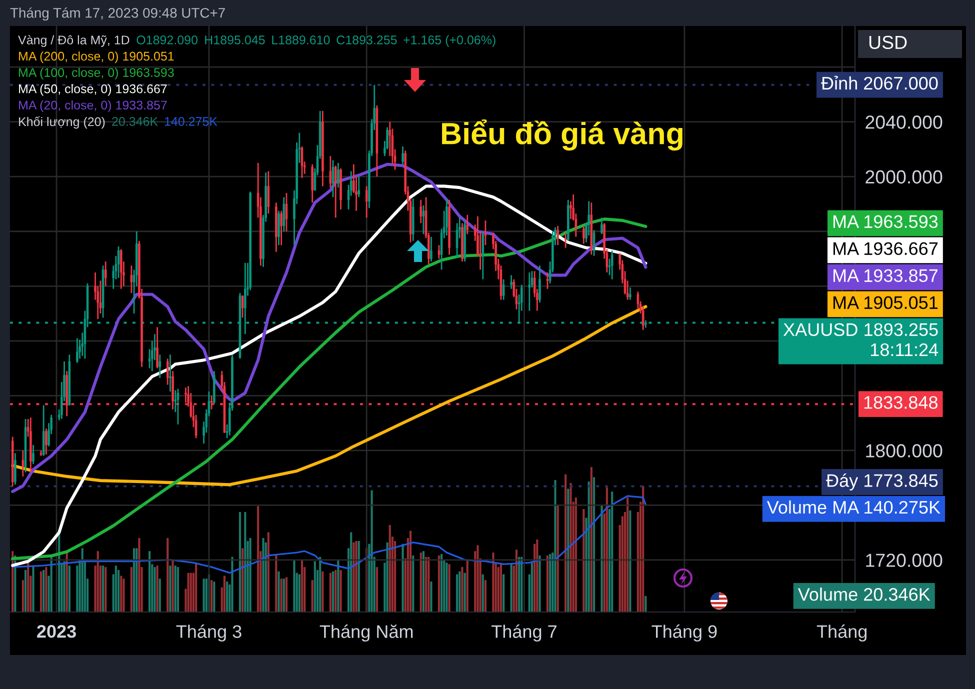 Image resolution: width=975 pixels, height=689 pixels. Describe the element at coordinates (882, 482) in the screenshot. I see `ref-line-label: Đáy 1773.845` at that location.